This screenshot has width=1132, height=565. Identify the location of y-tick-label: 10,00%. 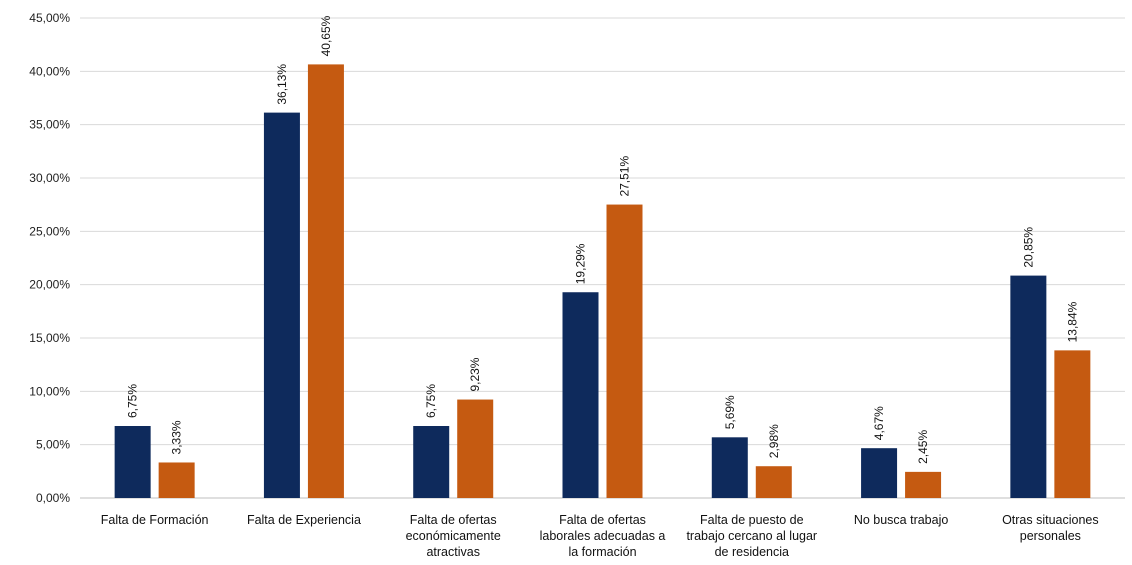
(49, 391).